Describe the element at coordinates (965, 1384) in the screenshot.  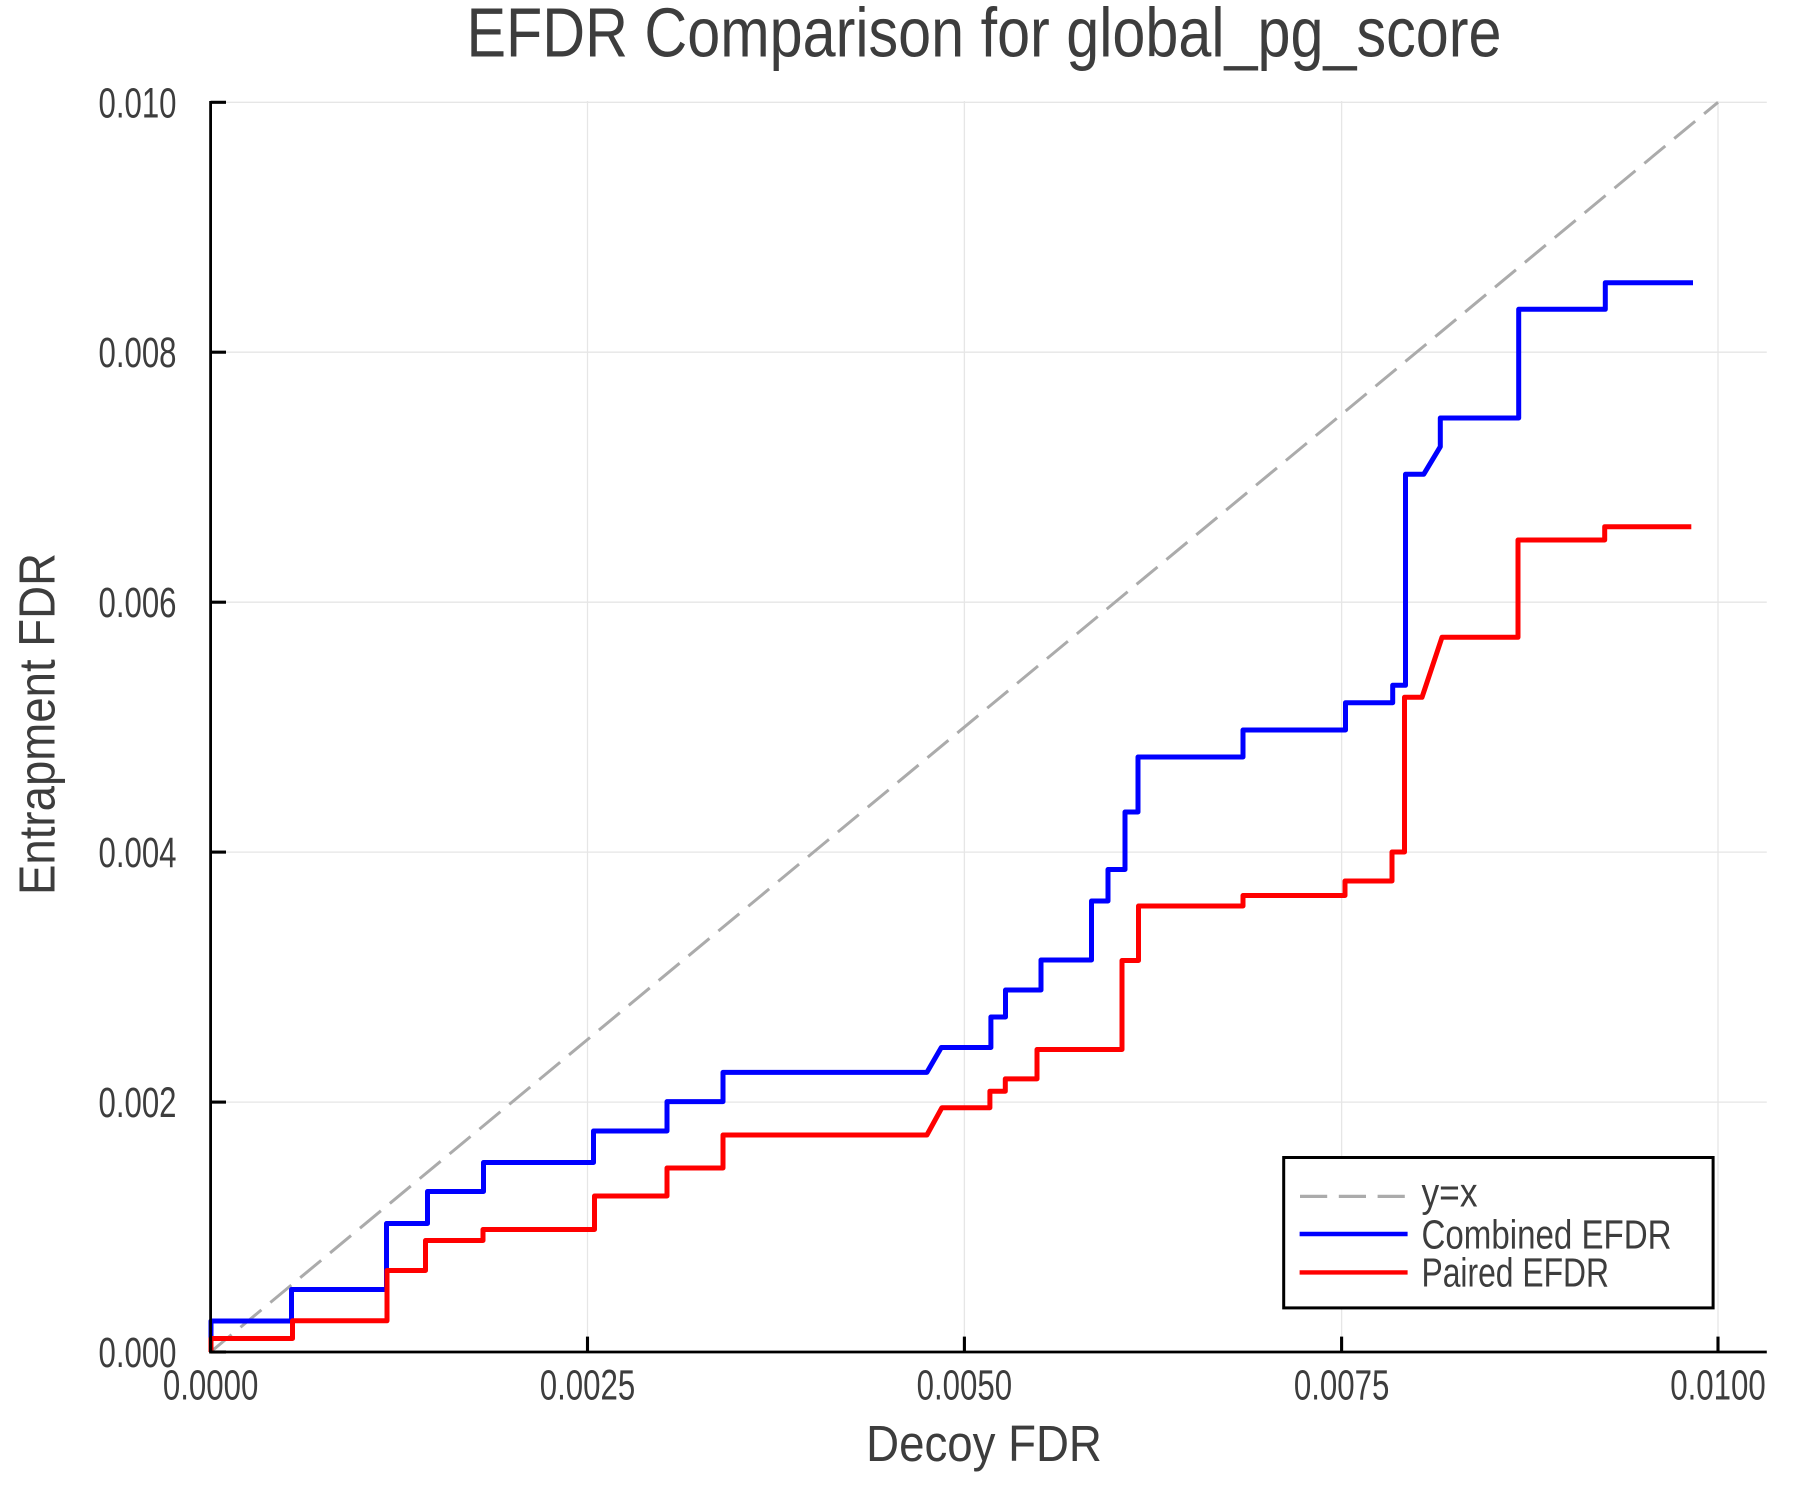
I see `svg-text: 0.0050` at that location.